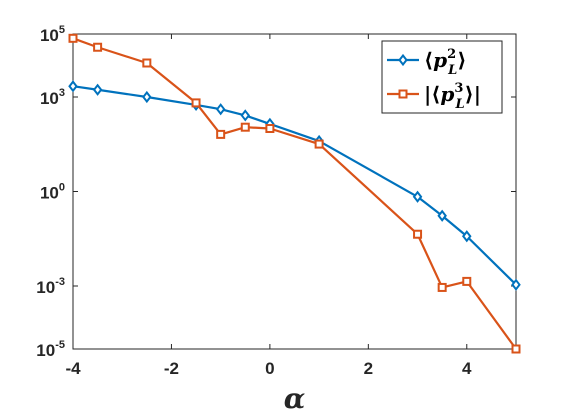 This screenshot has width=570, height=420. Describe the element at coordinates (73, 368) in the screenshot. I see `x-tick-label: -4` at that location.